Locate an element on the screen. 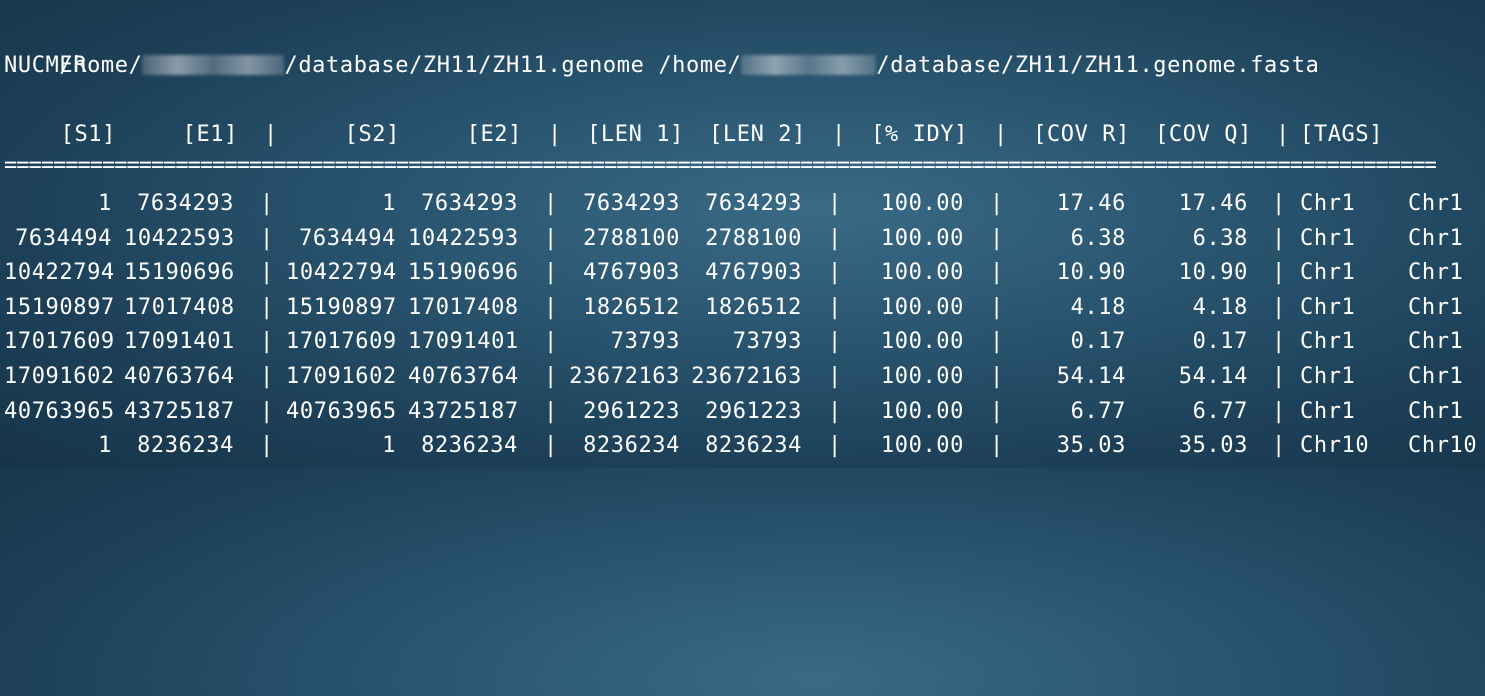 The image size is (1485, 696). cell-len-1: 8236234 is located at coordinates (631, 446).